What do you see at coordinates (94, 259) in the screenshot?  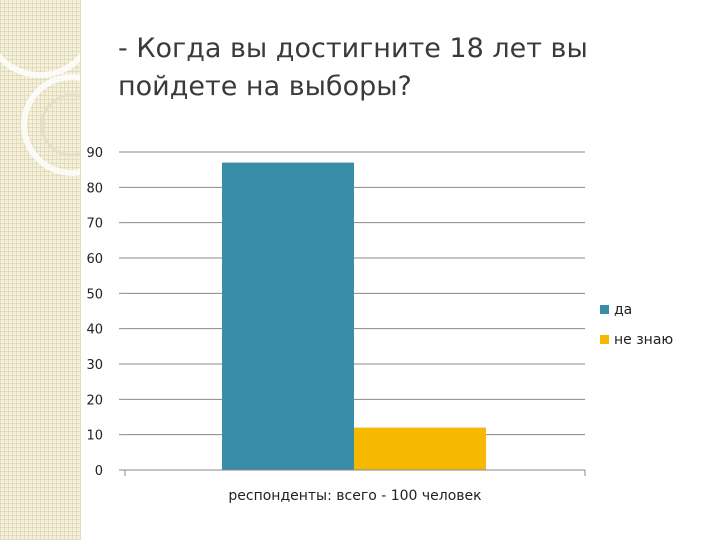 I see `y-tick-label: 60` at bounding box center [94, 259].